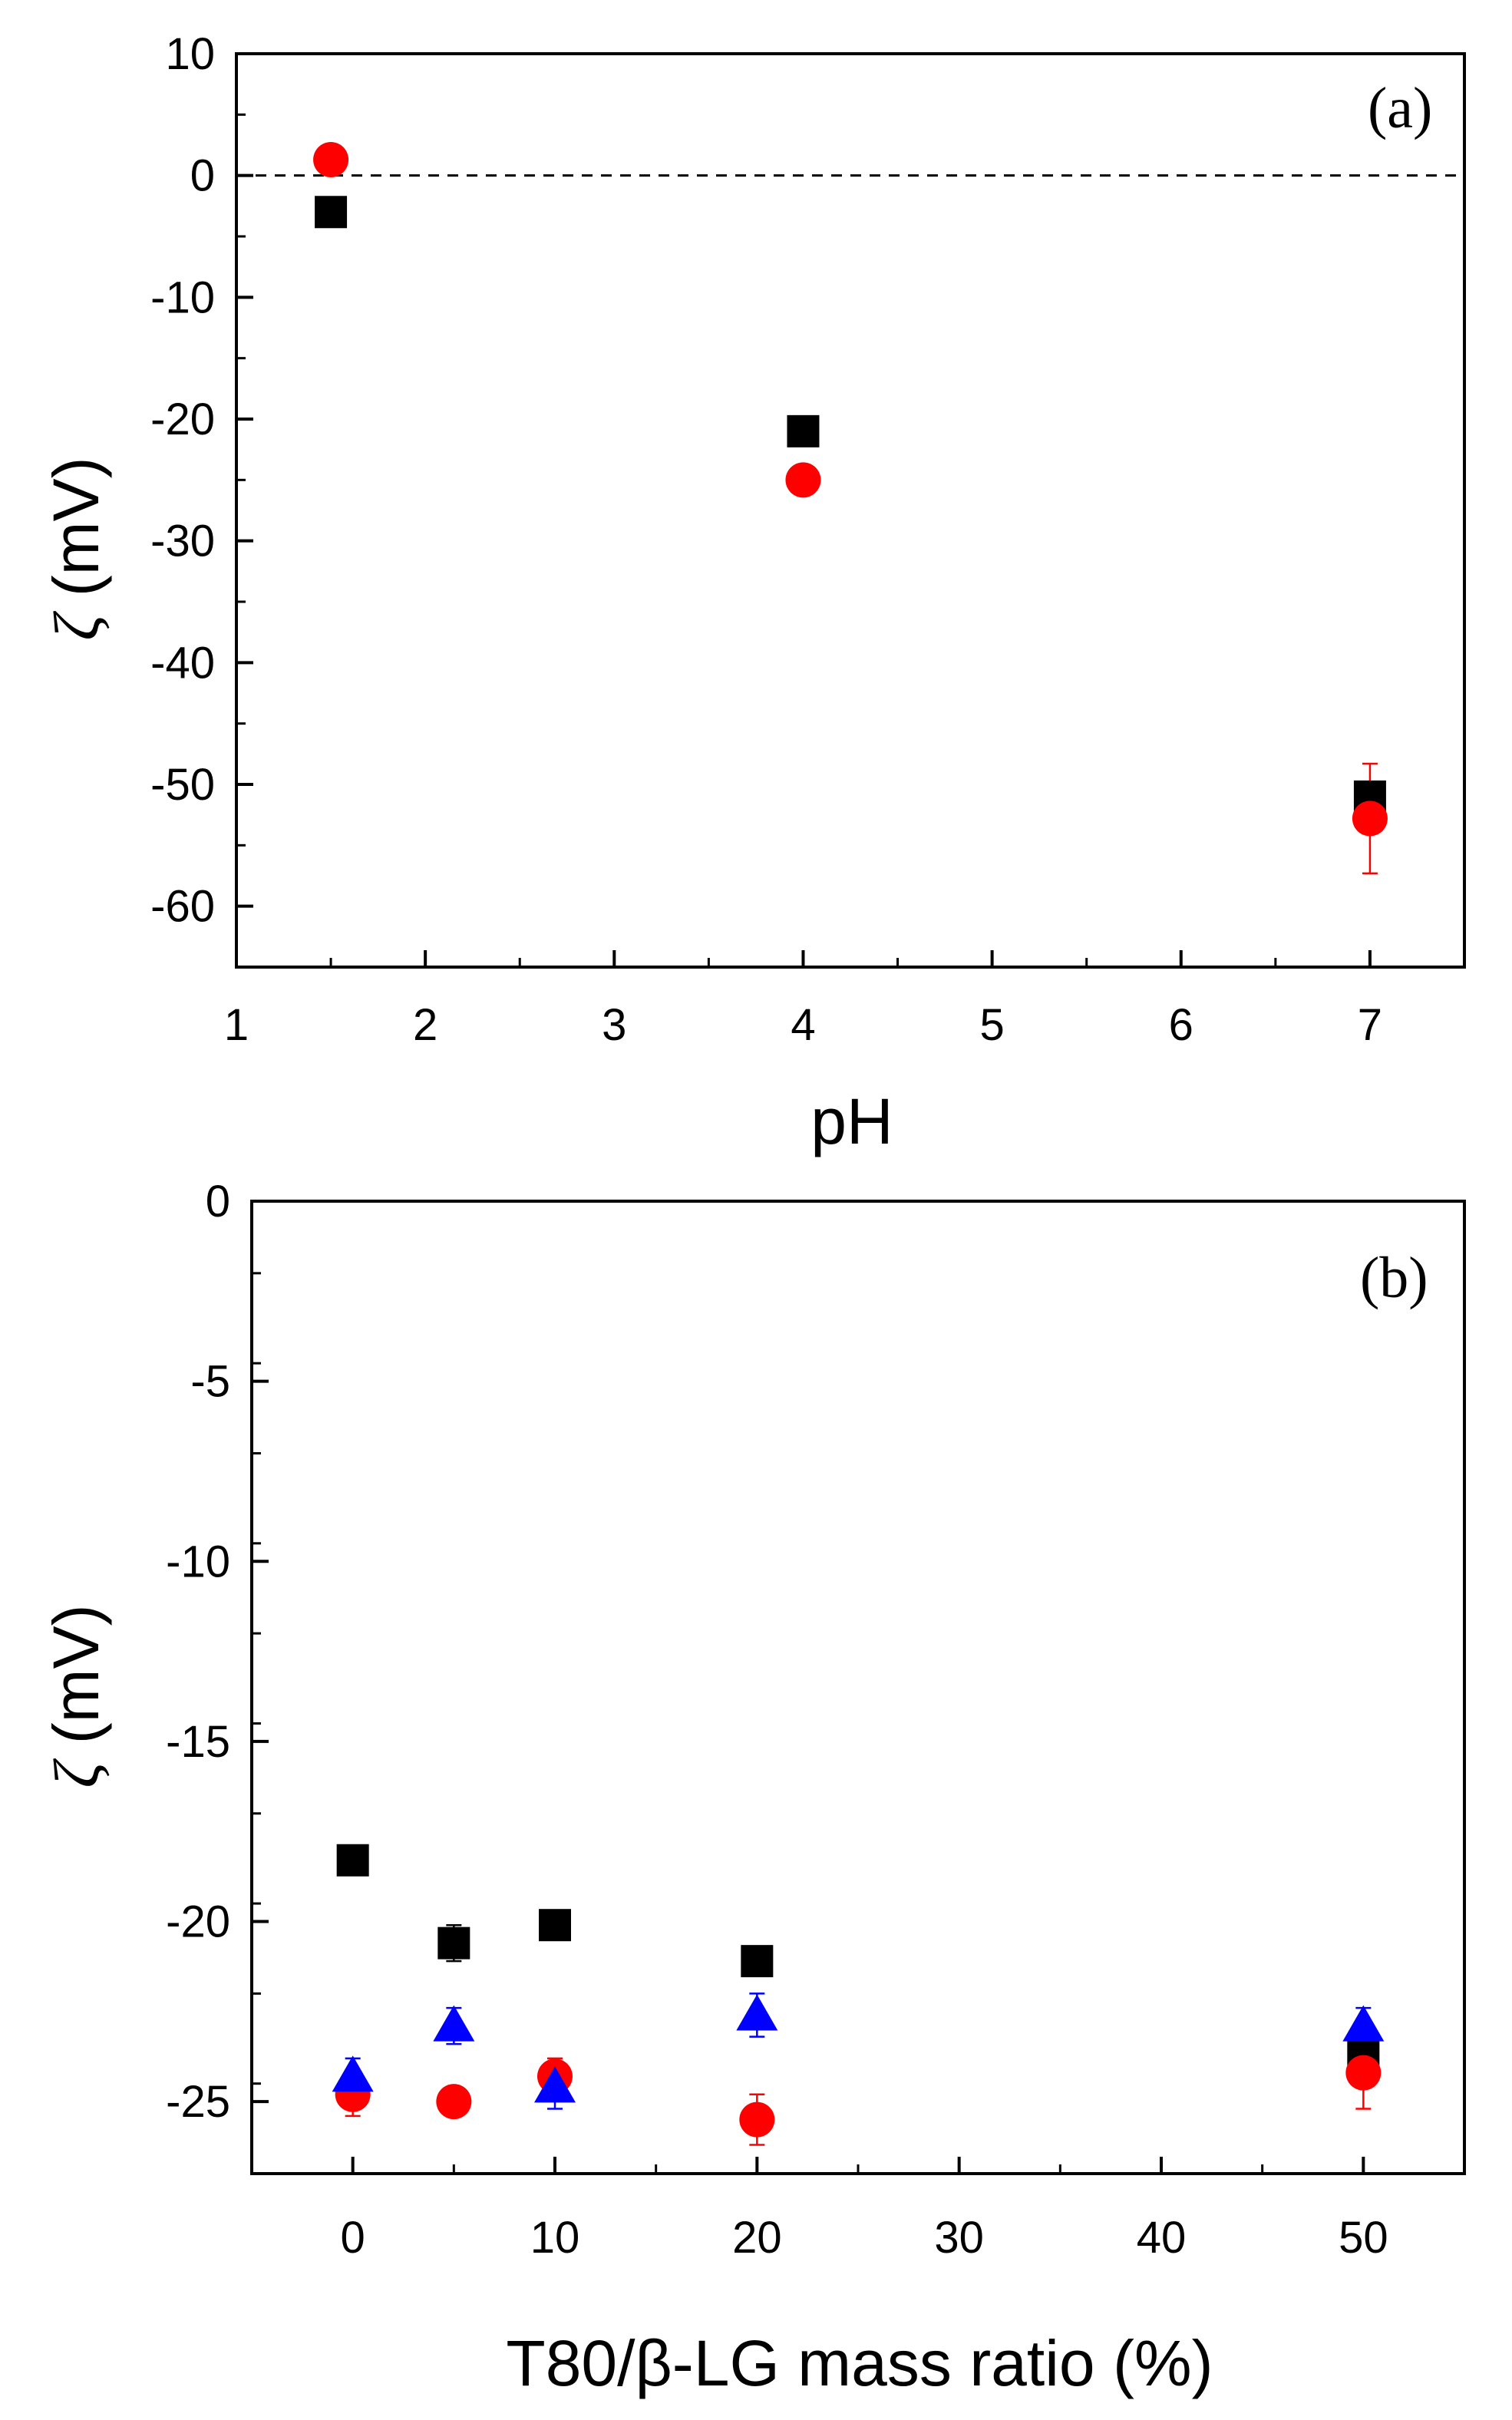 This screenshot has width=1512, height=2420. Describe the element at coordinates (959, 2238) in the screenshot. I see `x-tick-label: 30` at that location.